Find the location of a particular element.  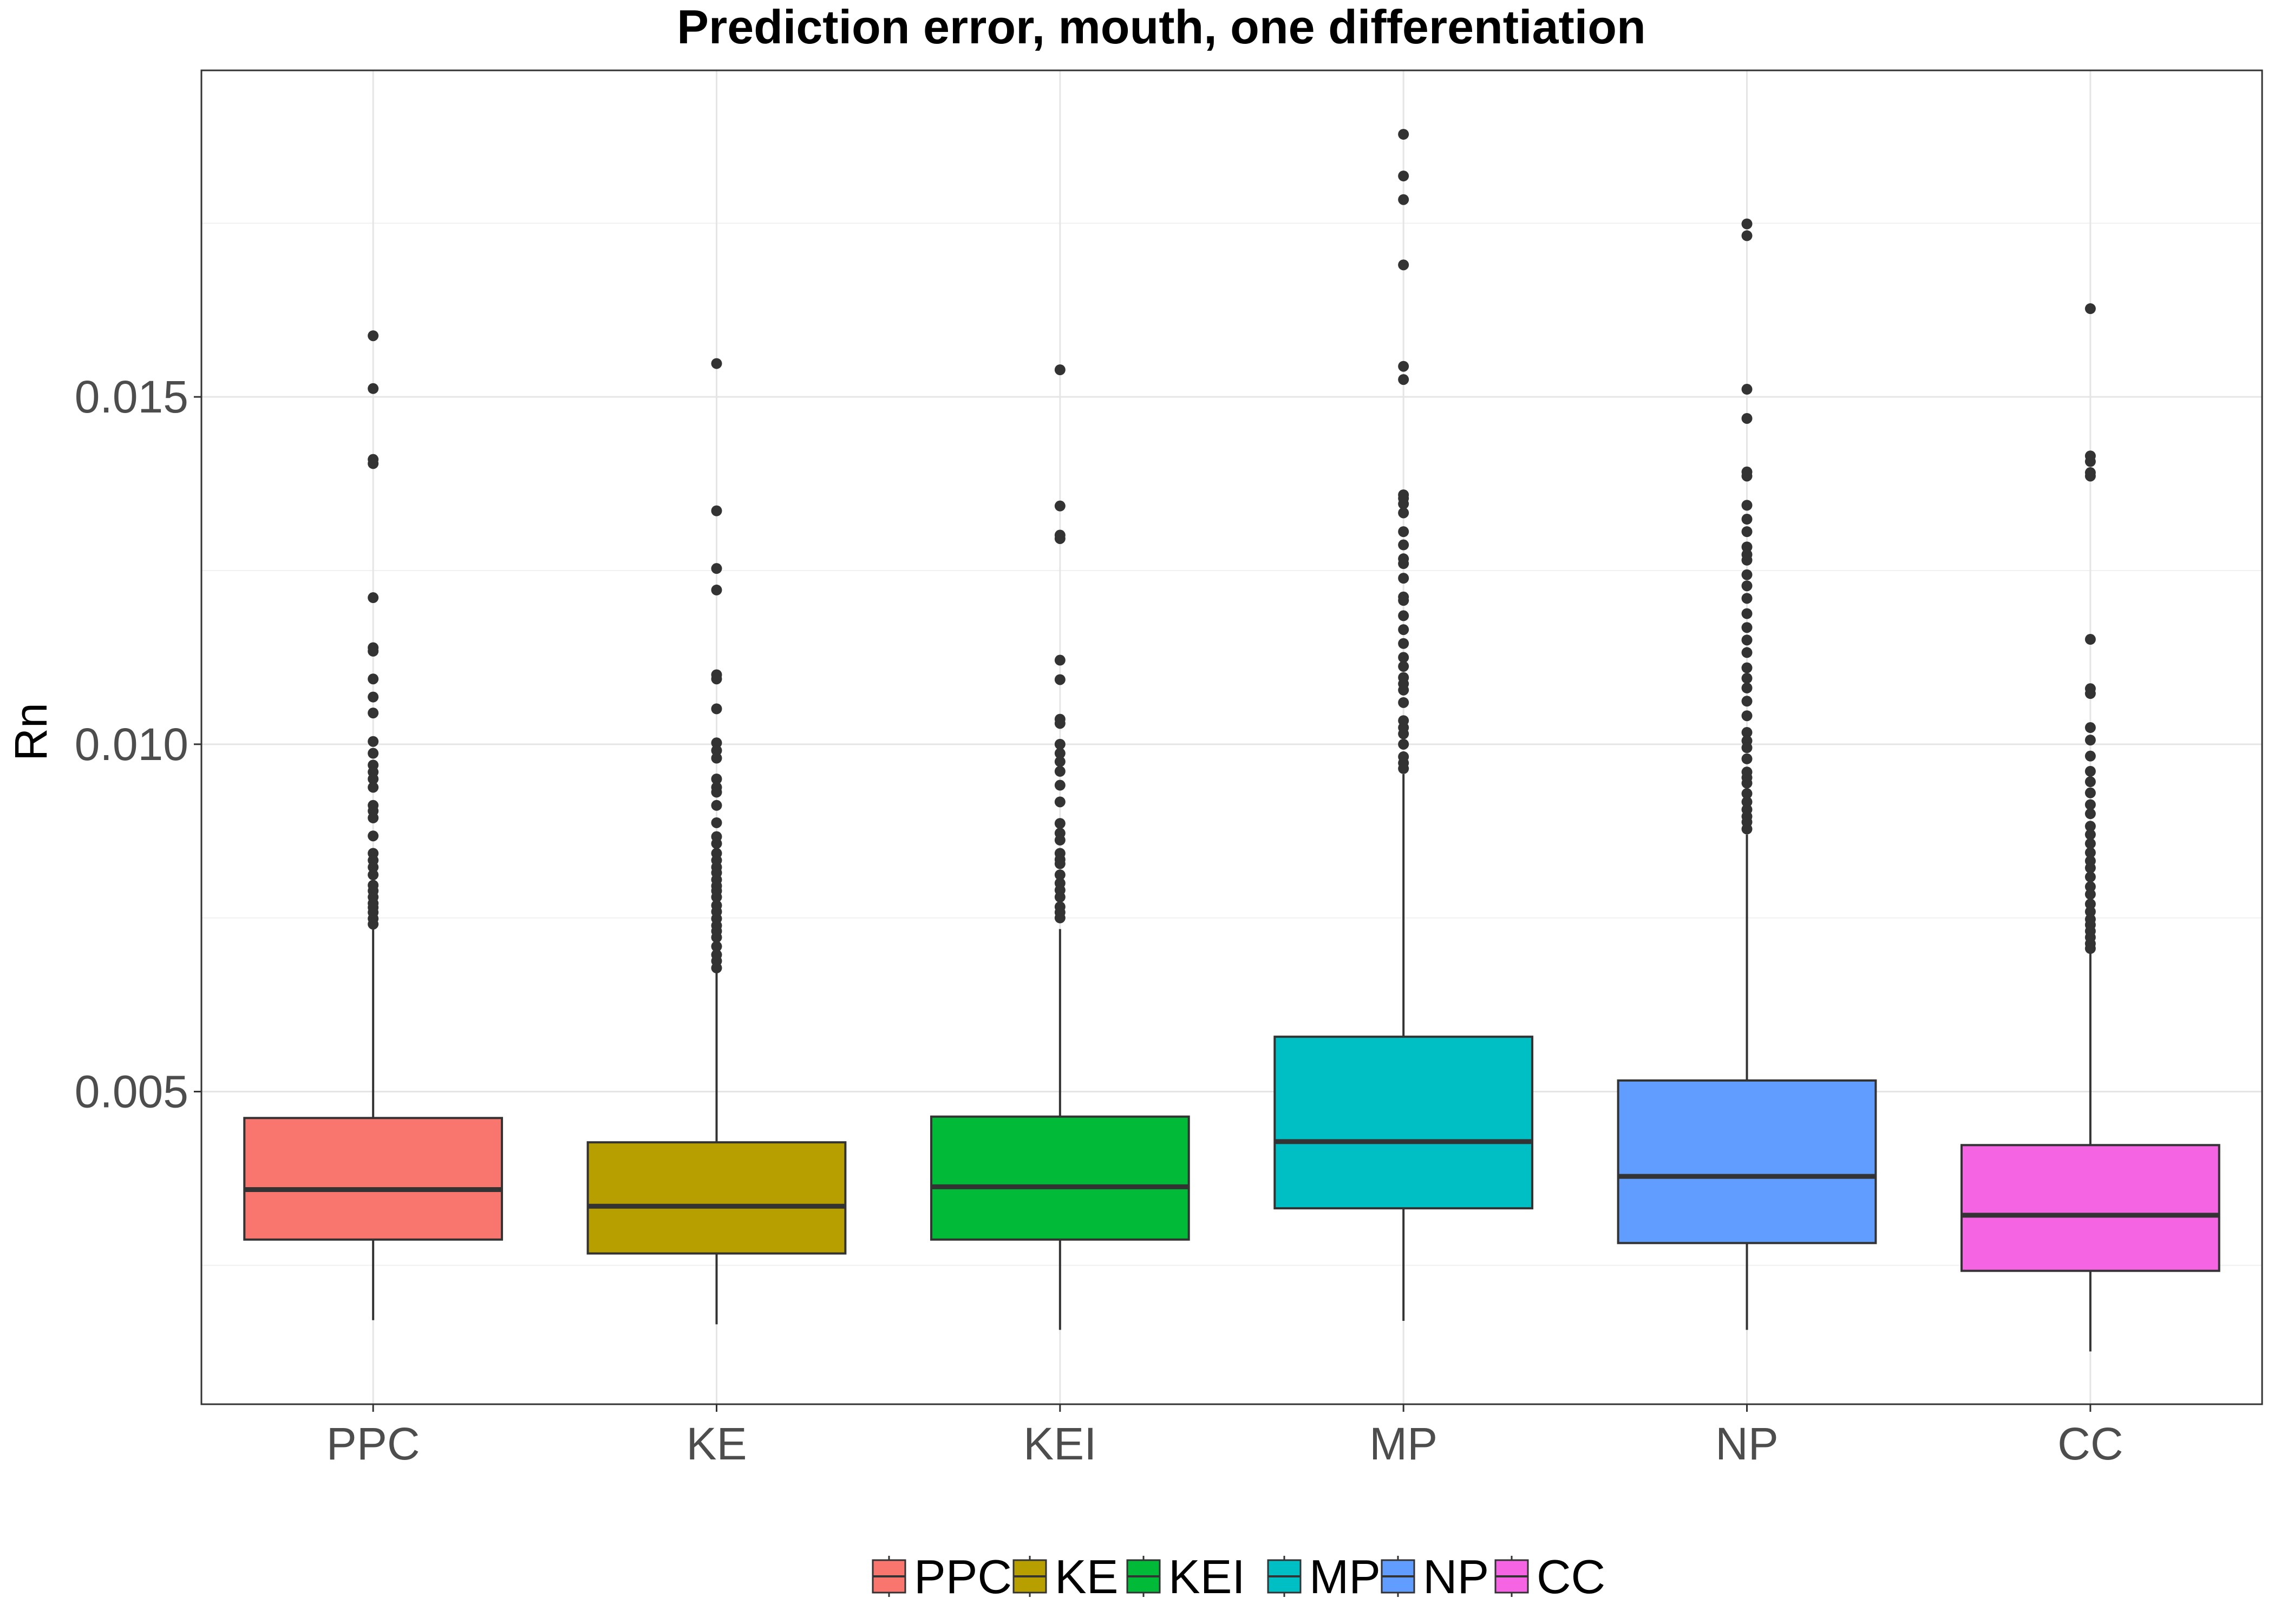

legend-label: PPC is located at coordinates (963, 1576).